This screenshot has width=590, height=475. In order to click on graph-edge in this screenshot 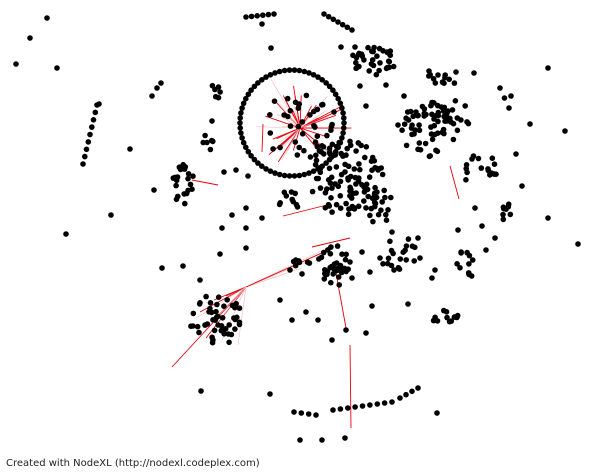, I will do `click(454, 182)`.